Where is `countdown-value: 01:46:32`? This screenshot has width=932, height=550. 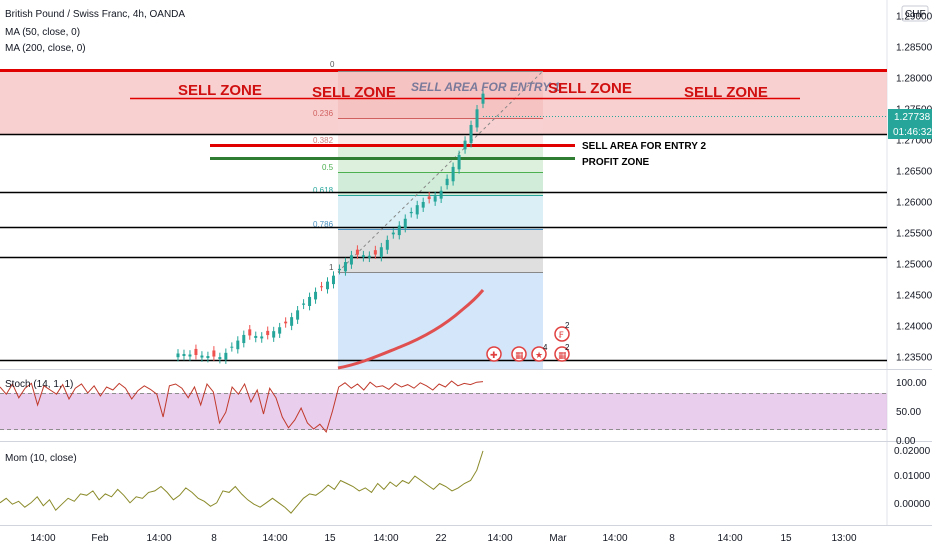
countdown-value: 01:46:32 is located at coordinates (912, 132).